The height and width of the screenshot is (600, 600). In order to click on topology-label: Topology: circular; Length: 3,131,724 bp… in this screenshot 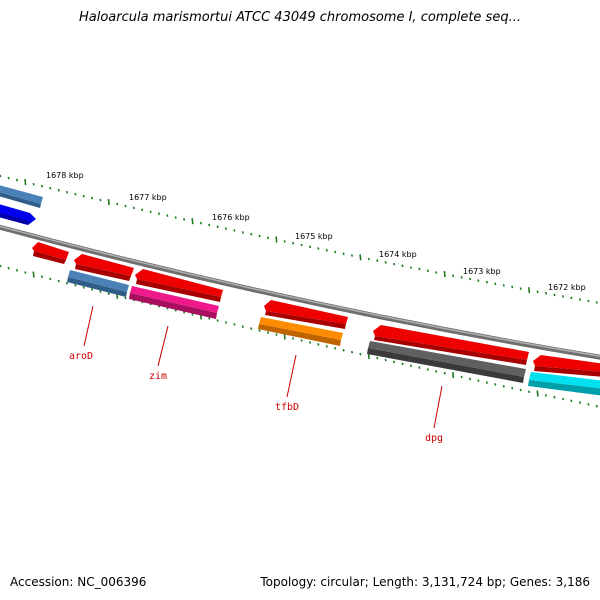, I will do `click(425, 582)`.